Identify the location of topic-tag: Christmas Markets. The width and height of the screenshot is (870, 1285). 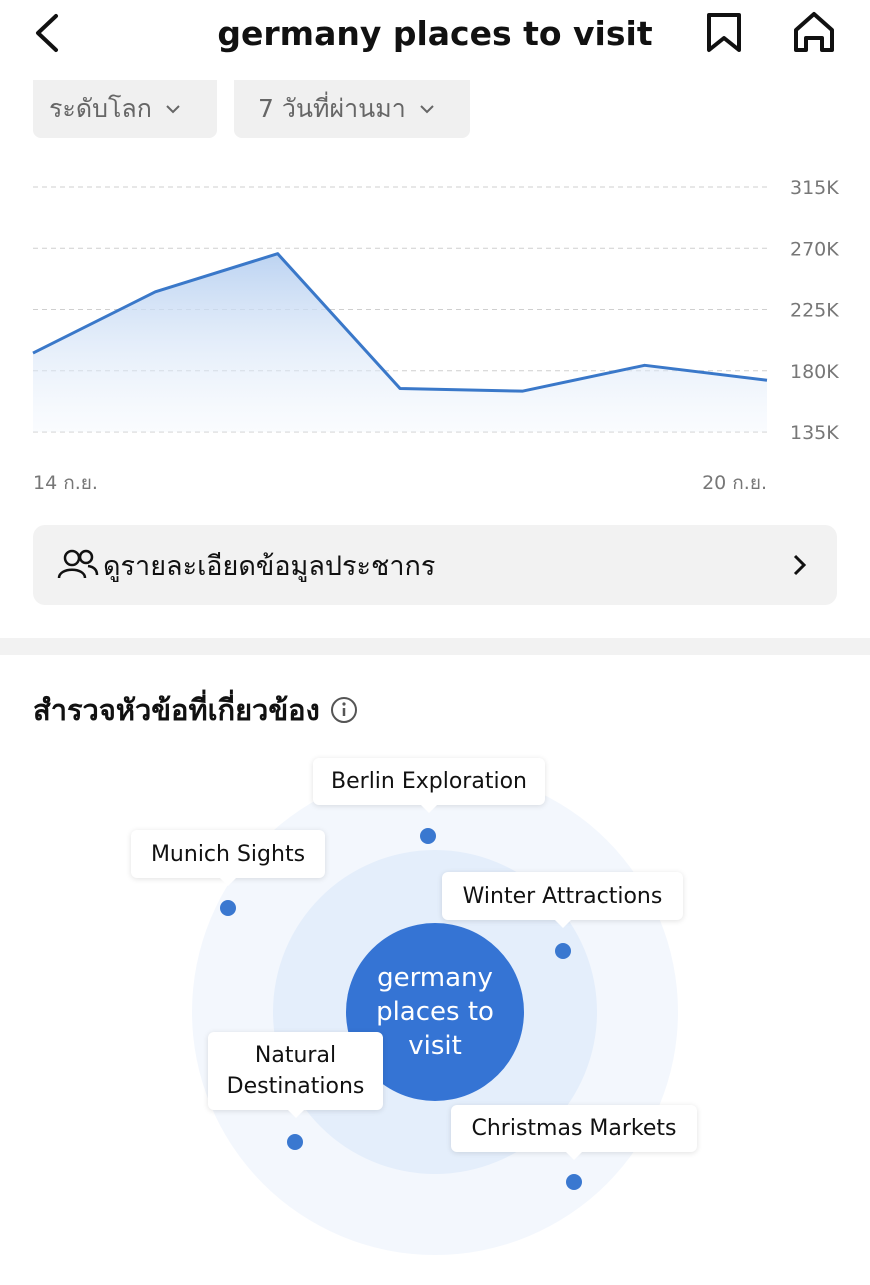
(574, 1132).